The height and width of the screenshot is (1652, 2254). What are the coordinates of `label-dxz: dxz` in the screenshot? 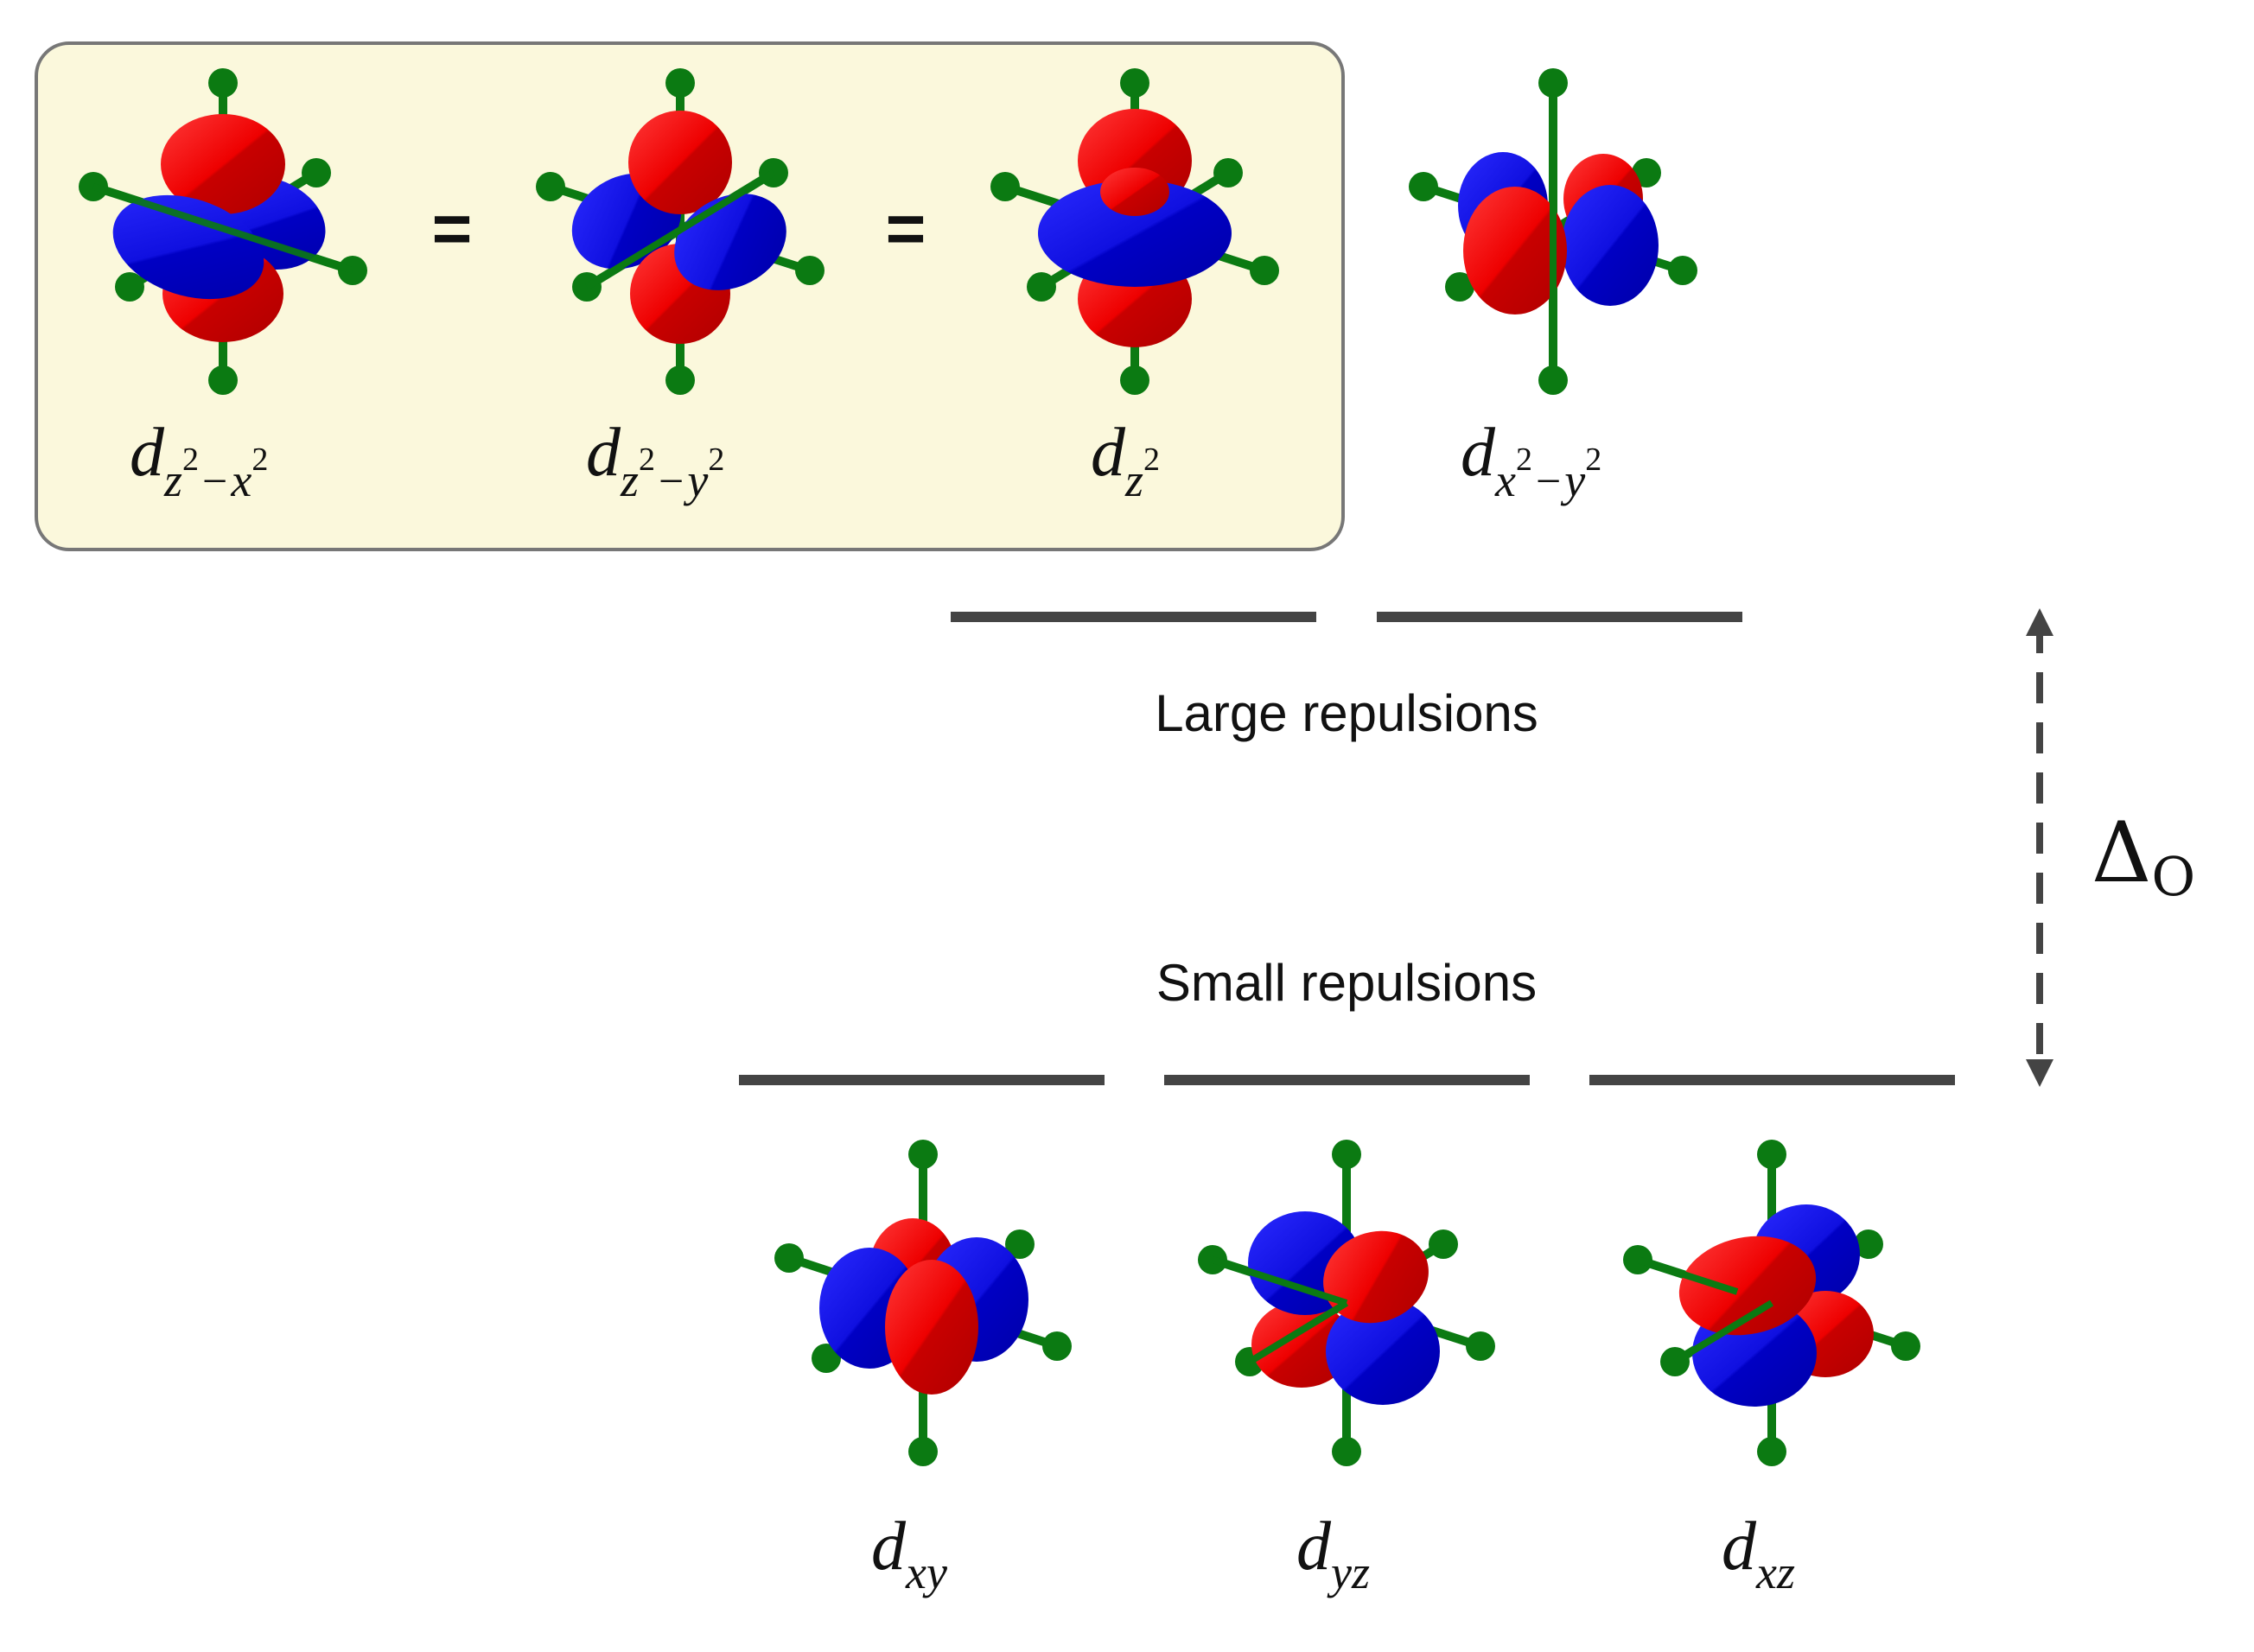 It's located at (1758, 1553).